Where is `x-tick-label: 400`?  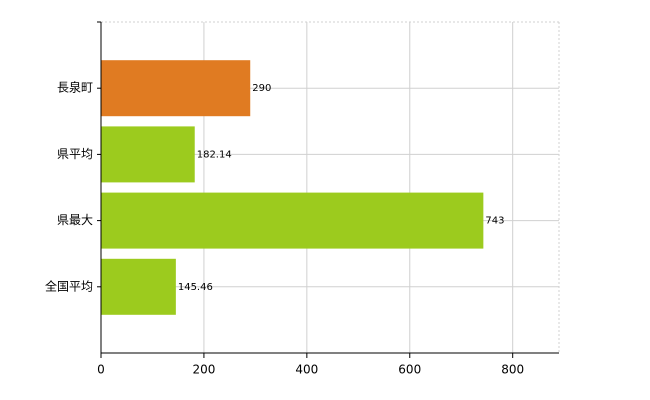
x-tick-label: 400 is located at coordinates (306, 370).